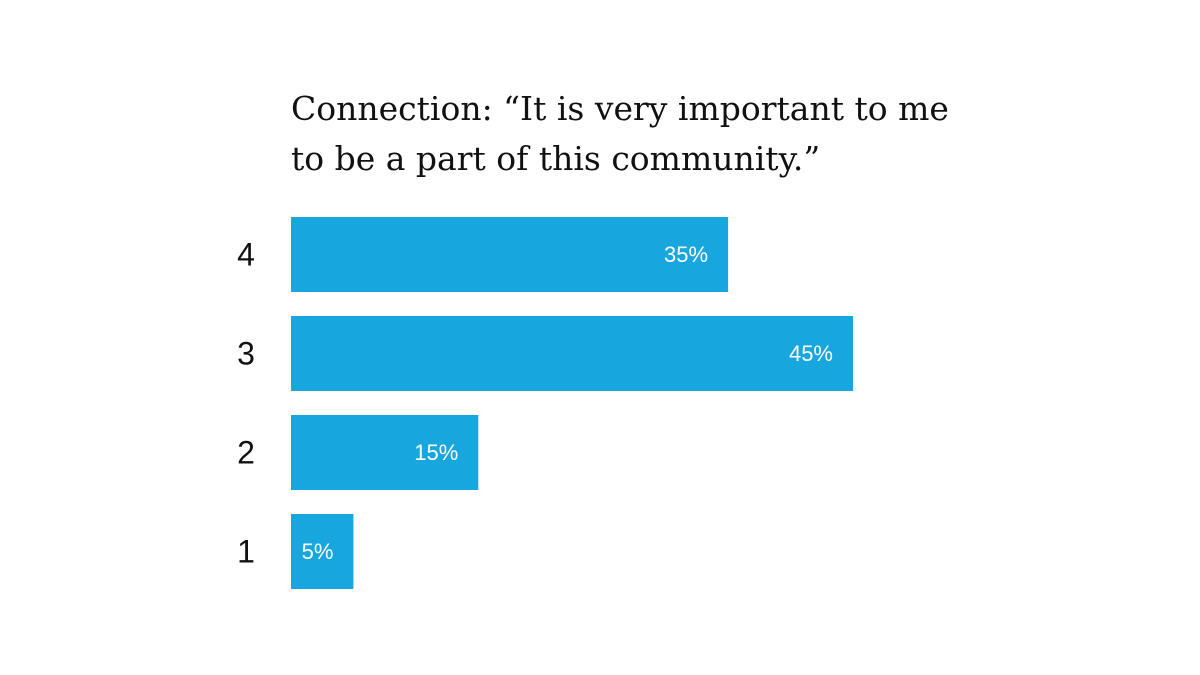 Image resolution: width=1200 pixels, height=675 pixels. I want to click on value-label-2: 15%, so click(436, 452).